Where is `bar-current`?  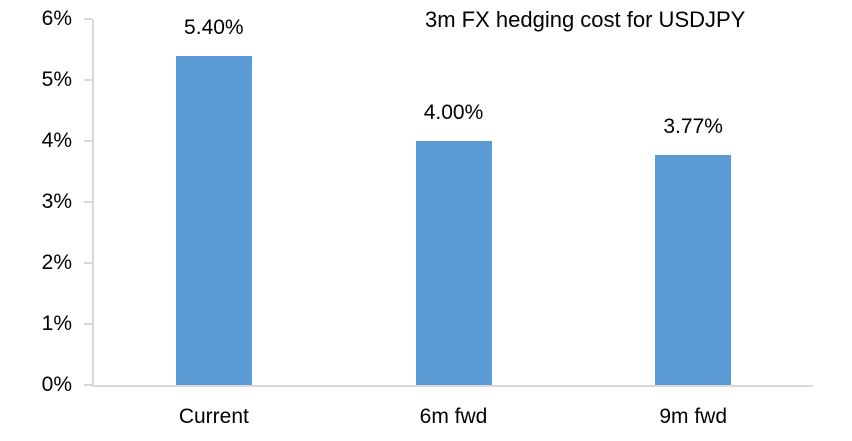
bar-current is located at coordinates (213, 220).